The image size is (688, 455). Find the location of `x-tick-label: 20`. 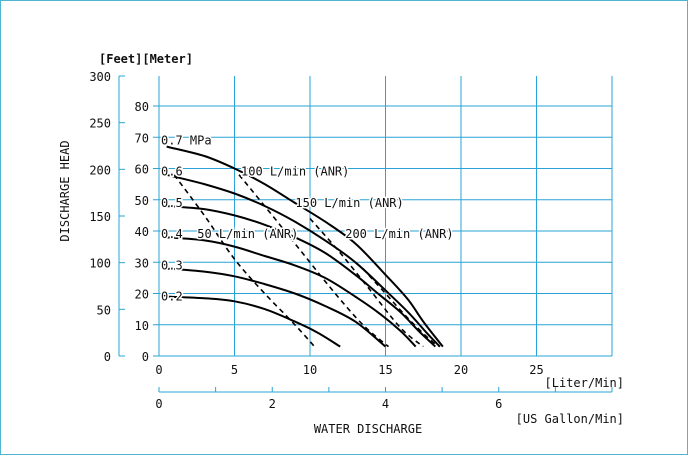

x-tick-label: 20 is located at coordinates (461, 370).